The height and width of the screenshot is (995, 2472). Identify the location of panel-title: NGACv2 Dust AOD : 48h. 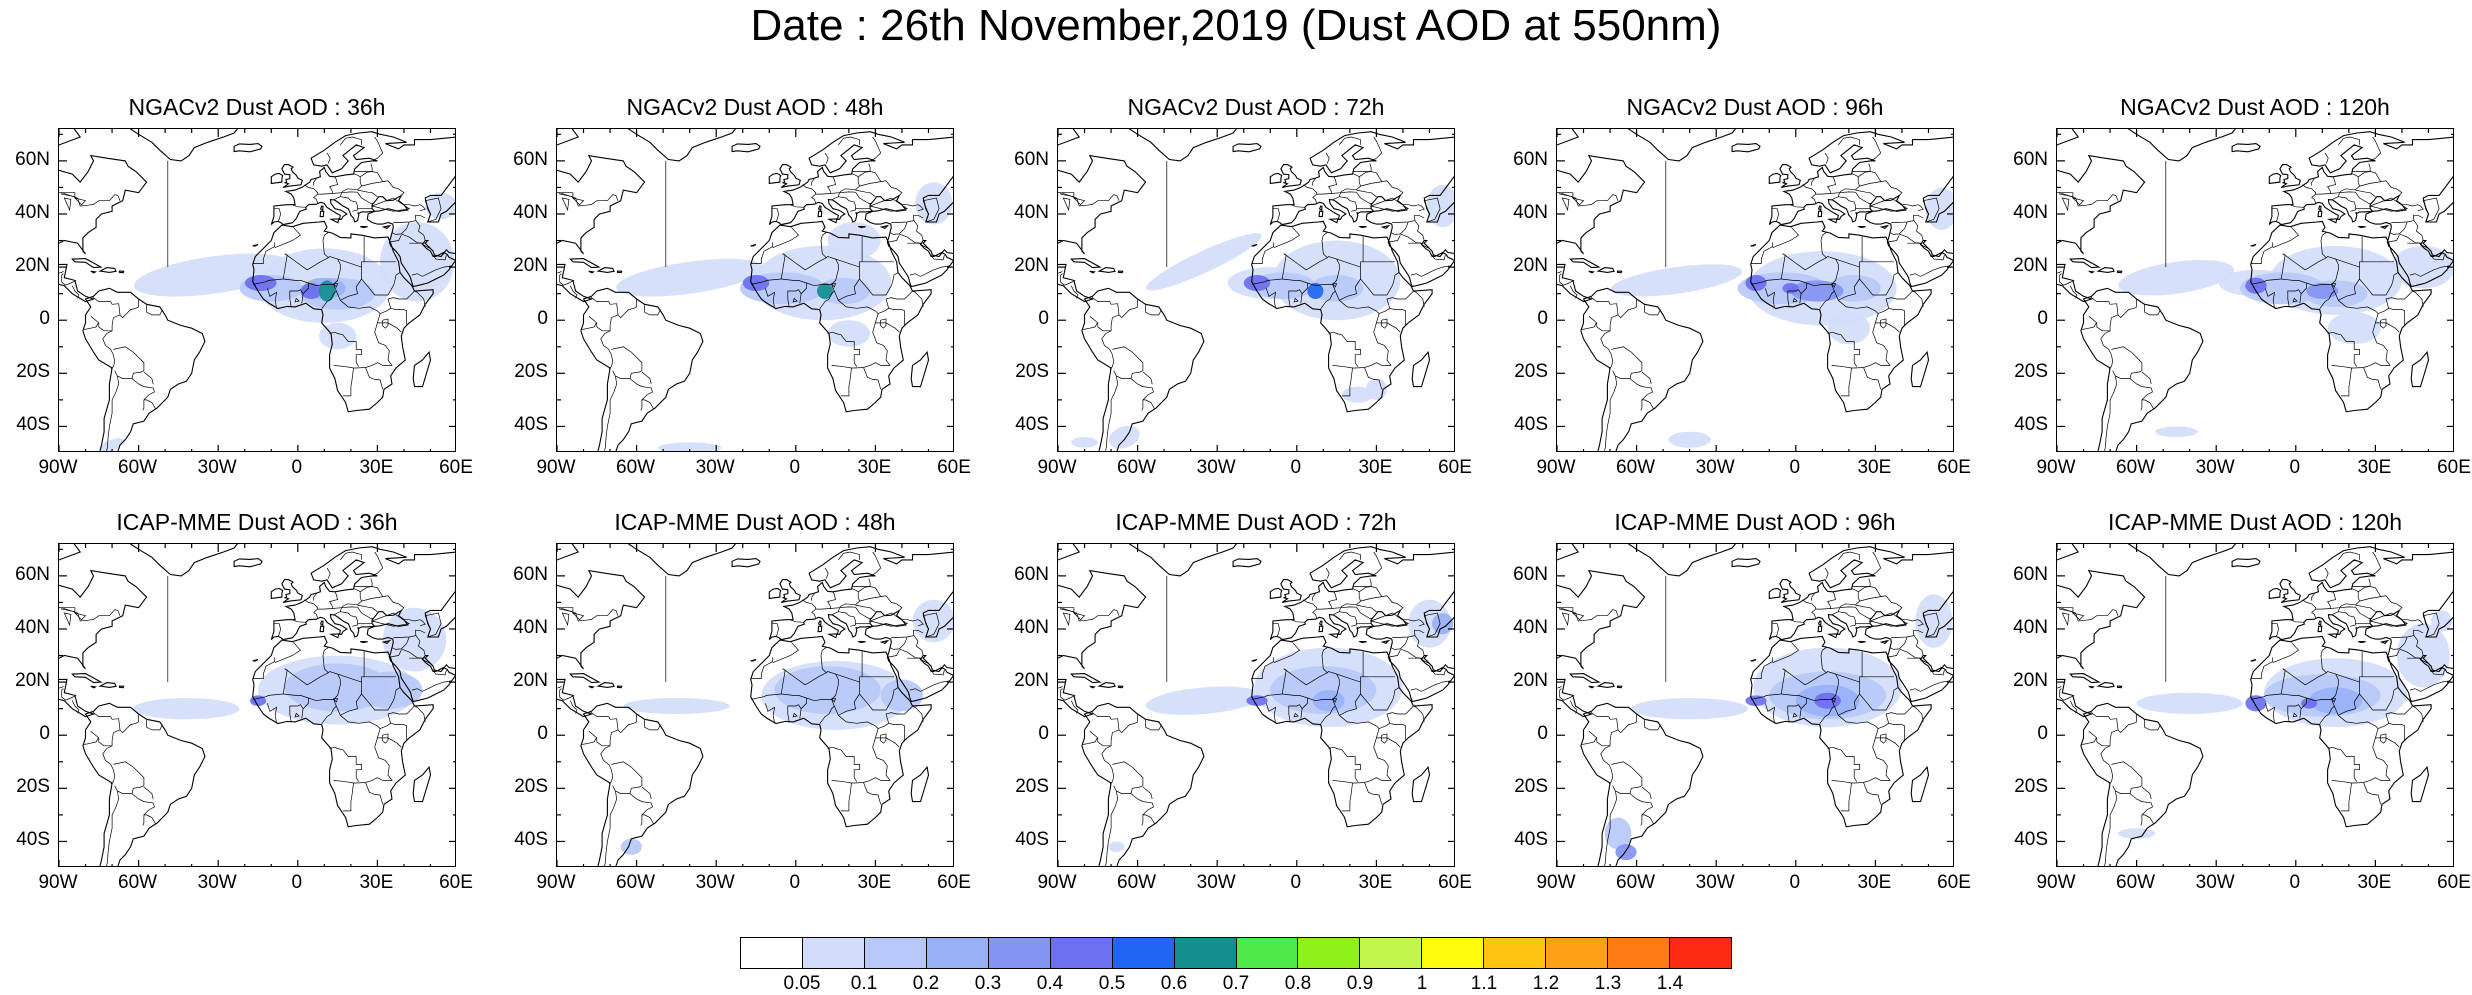
(755, 107).